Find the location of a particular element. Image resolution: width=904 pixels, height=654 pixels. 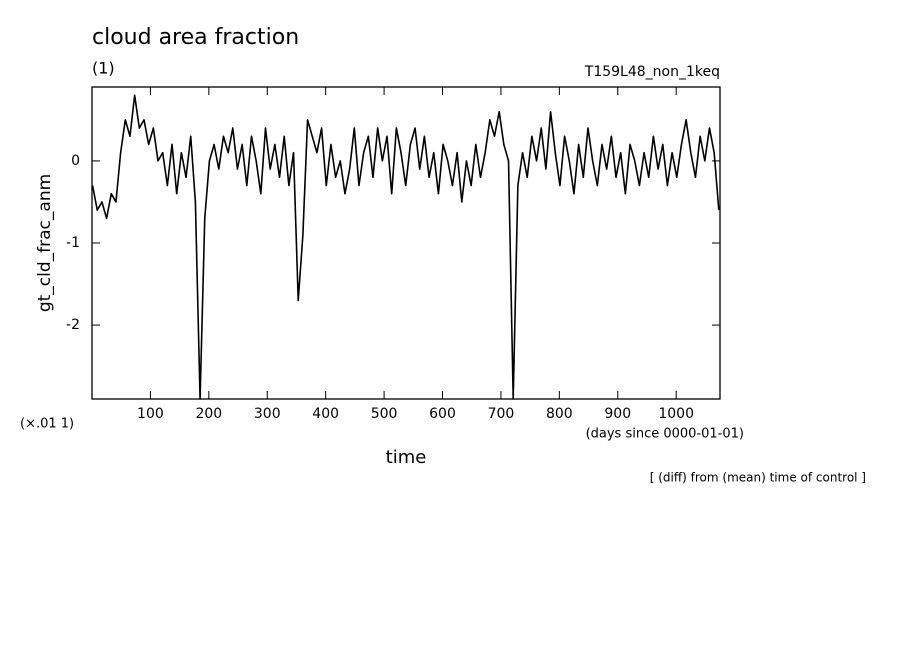

x-tick-label: 700 is located at coordinates (501, 414).